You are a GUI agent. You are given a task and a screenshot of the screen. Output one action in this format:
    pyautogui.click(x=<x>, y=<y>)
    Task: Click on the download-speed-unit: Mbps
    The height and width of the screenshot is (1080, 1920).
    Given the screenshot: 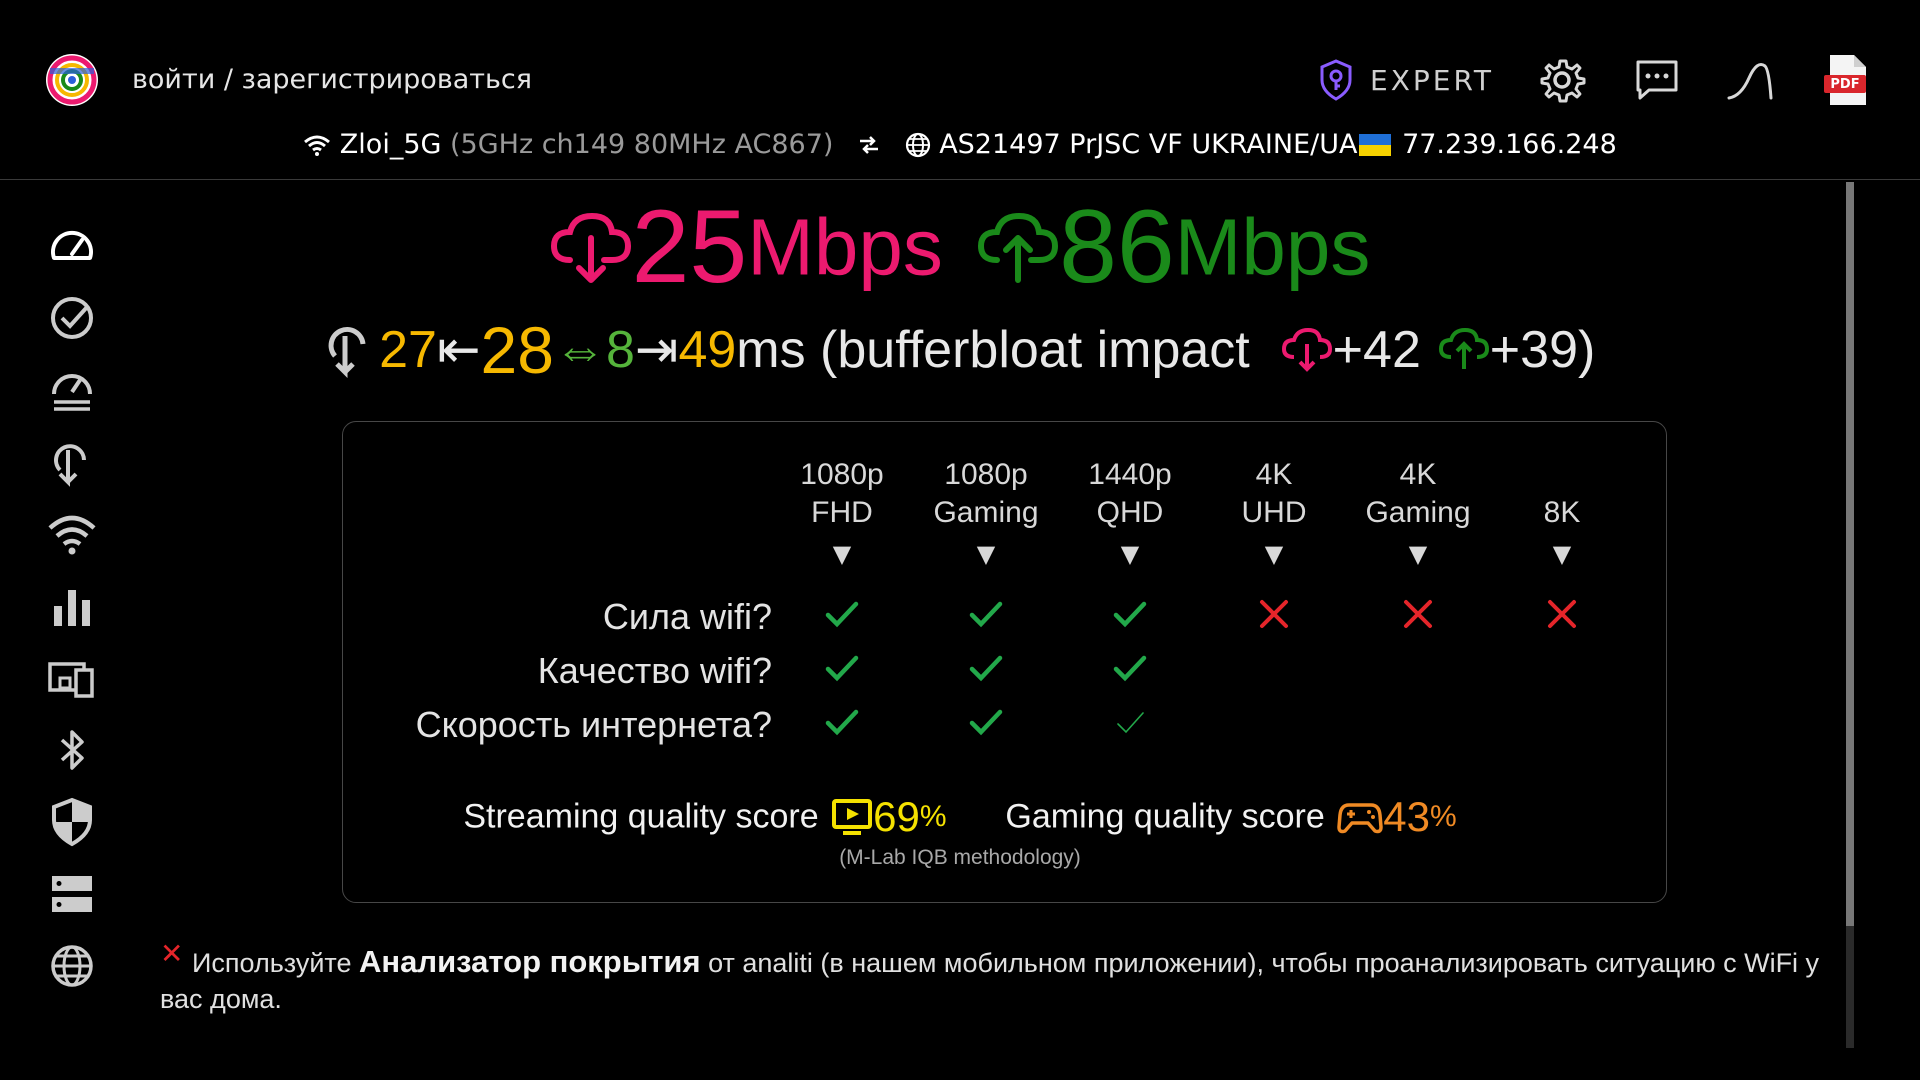 What is the action you would take?
    pyautogui.click(x=845, y=247)
    